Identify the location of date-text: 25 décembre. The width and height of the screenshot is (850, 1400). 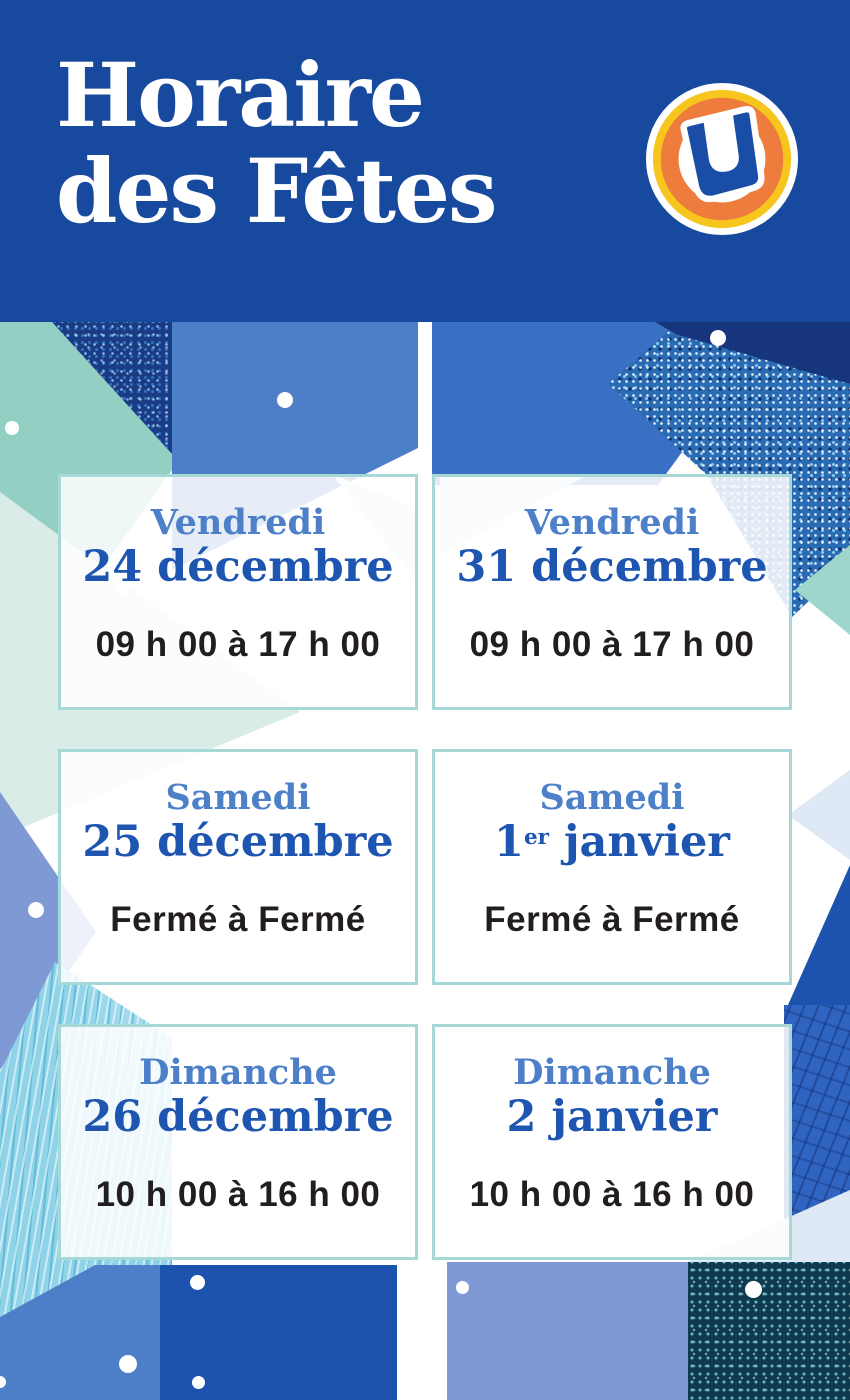
(238, 842).